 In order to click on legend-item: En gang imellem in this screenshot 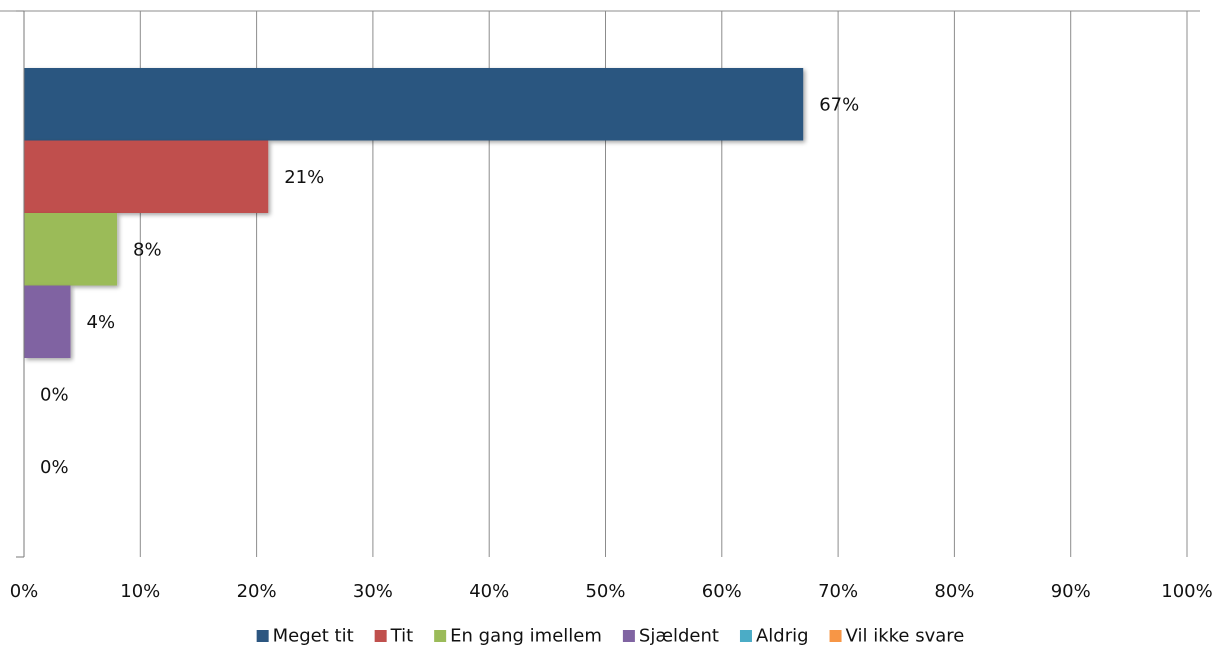, I will do `click(518, 636)`.